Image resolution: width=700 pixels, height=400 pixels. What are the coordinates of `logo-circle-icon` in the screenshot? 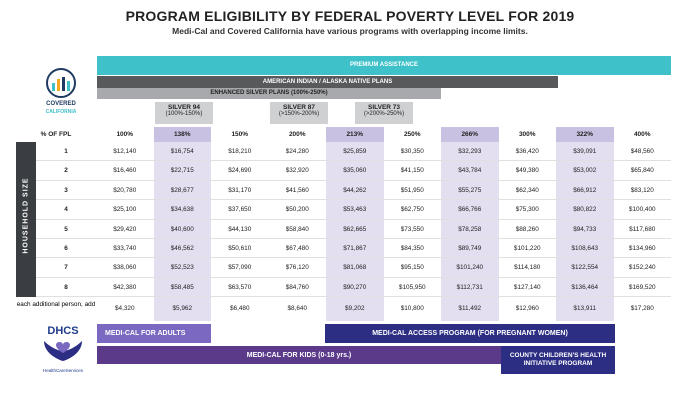 It's located at (61, 83).